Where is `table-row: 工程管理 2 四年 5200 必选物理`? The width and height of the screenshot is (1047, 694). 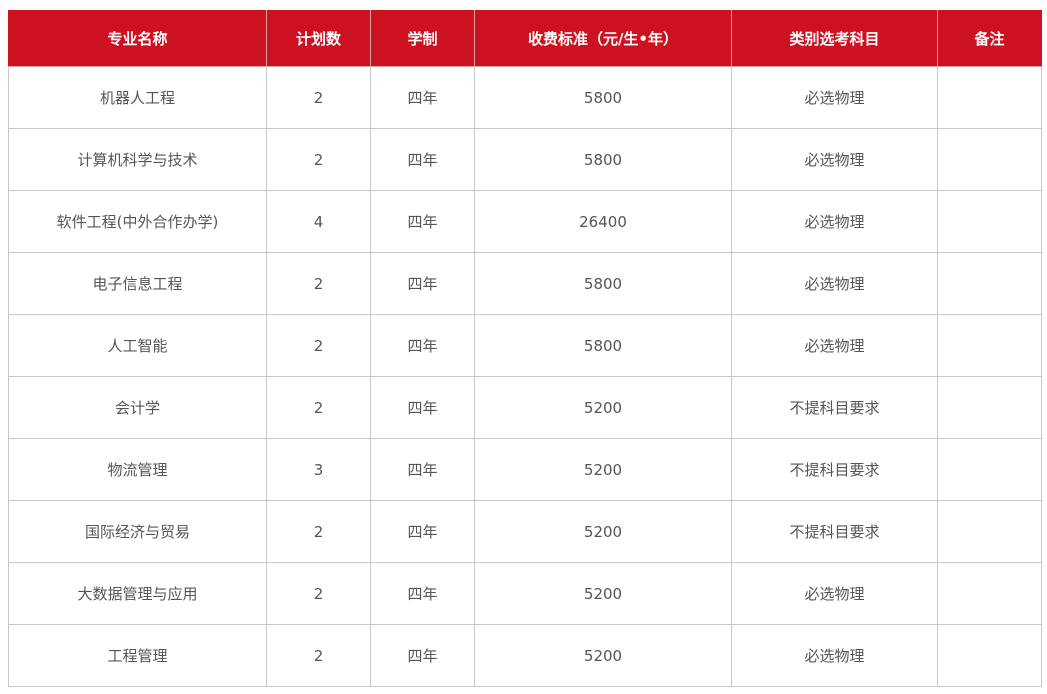
table-row: 工程管理 2 四年 5200 必选物理 is located at coordinates (525, 655).